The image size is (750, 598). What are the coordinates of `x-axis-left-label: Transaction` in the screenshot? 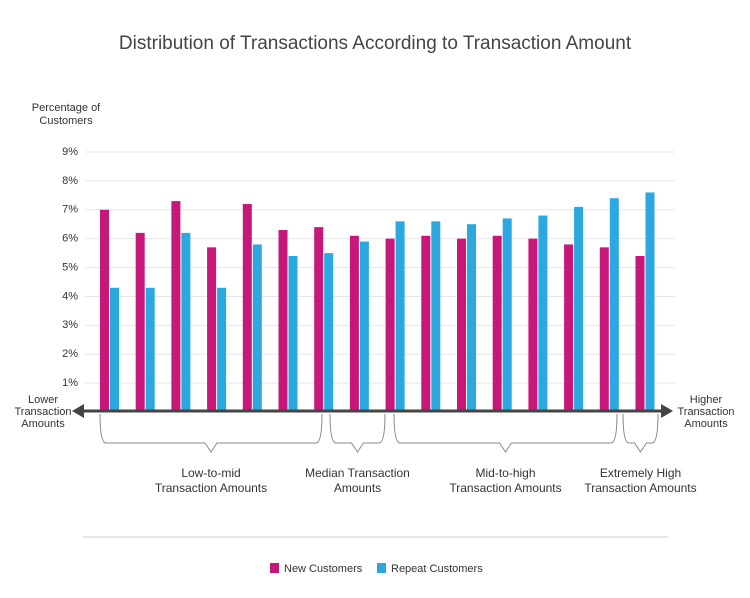 It's located at (42, 412).